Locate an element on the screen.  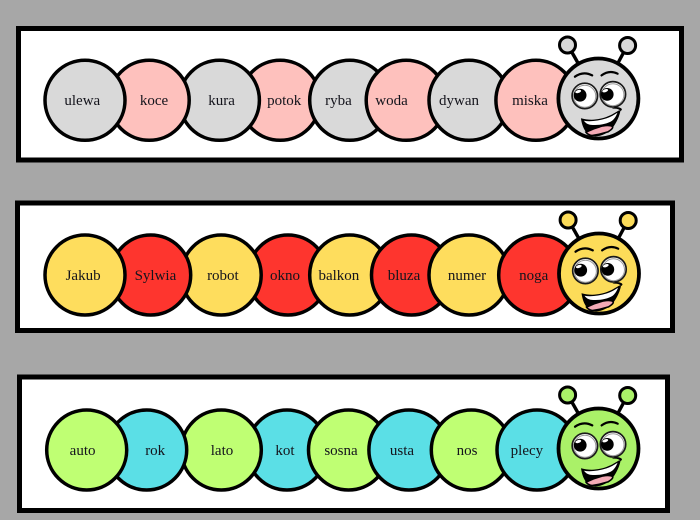
svg-text: bluza is located at coordinates (404, 276).